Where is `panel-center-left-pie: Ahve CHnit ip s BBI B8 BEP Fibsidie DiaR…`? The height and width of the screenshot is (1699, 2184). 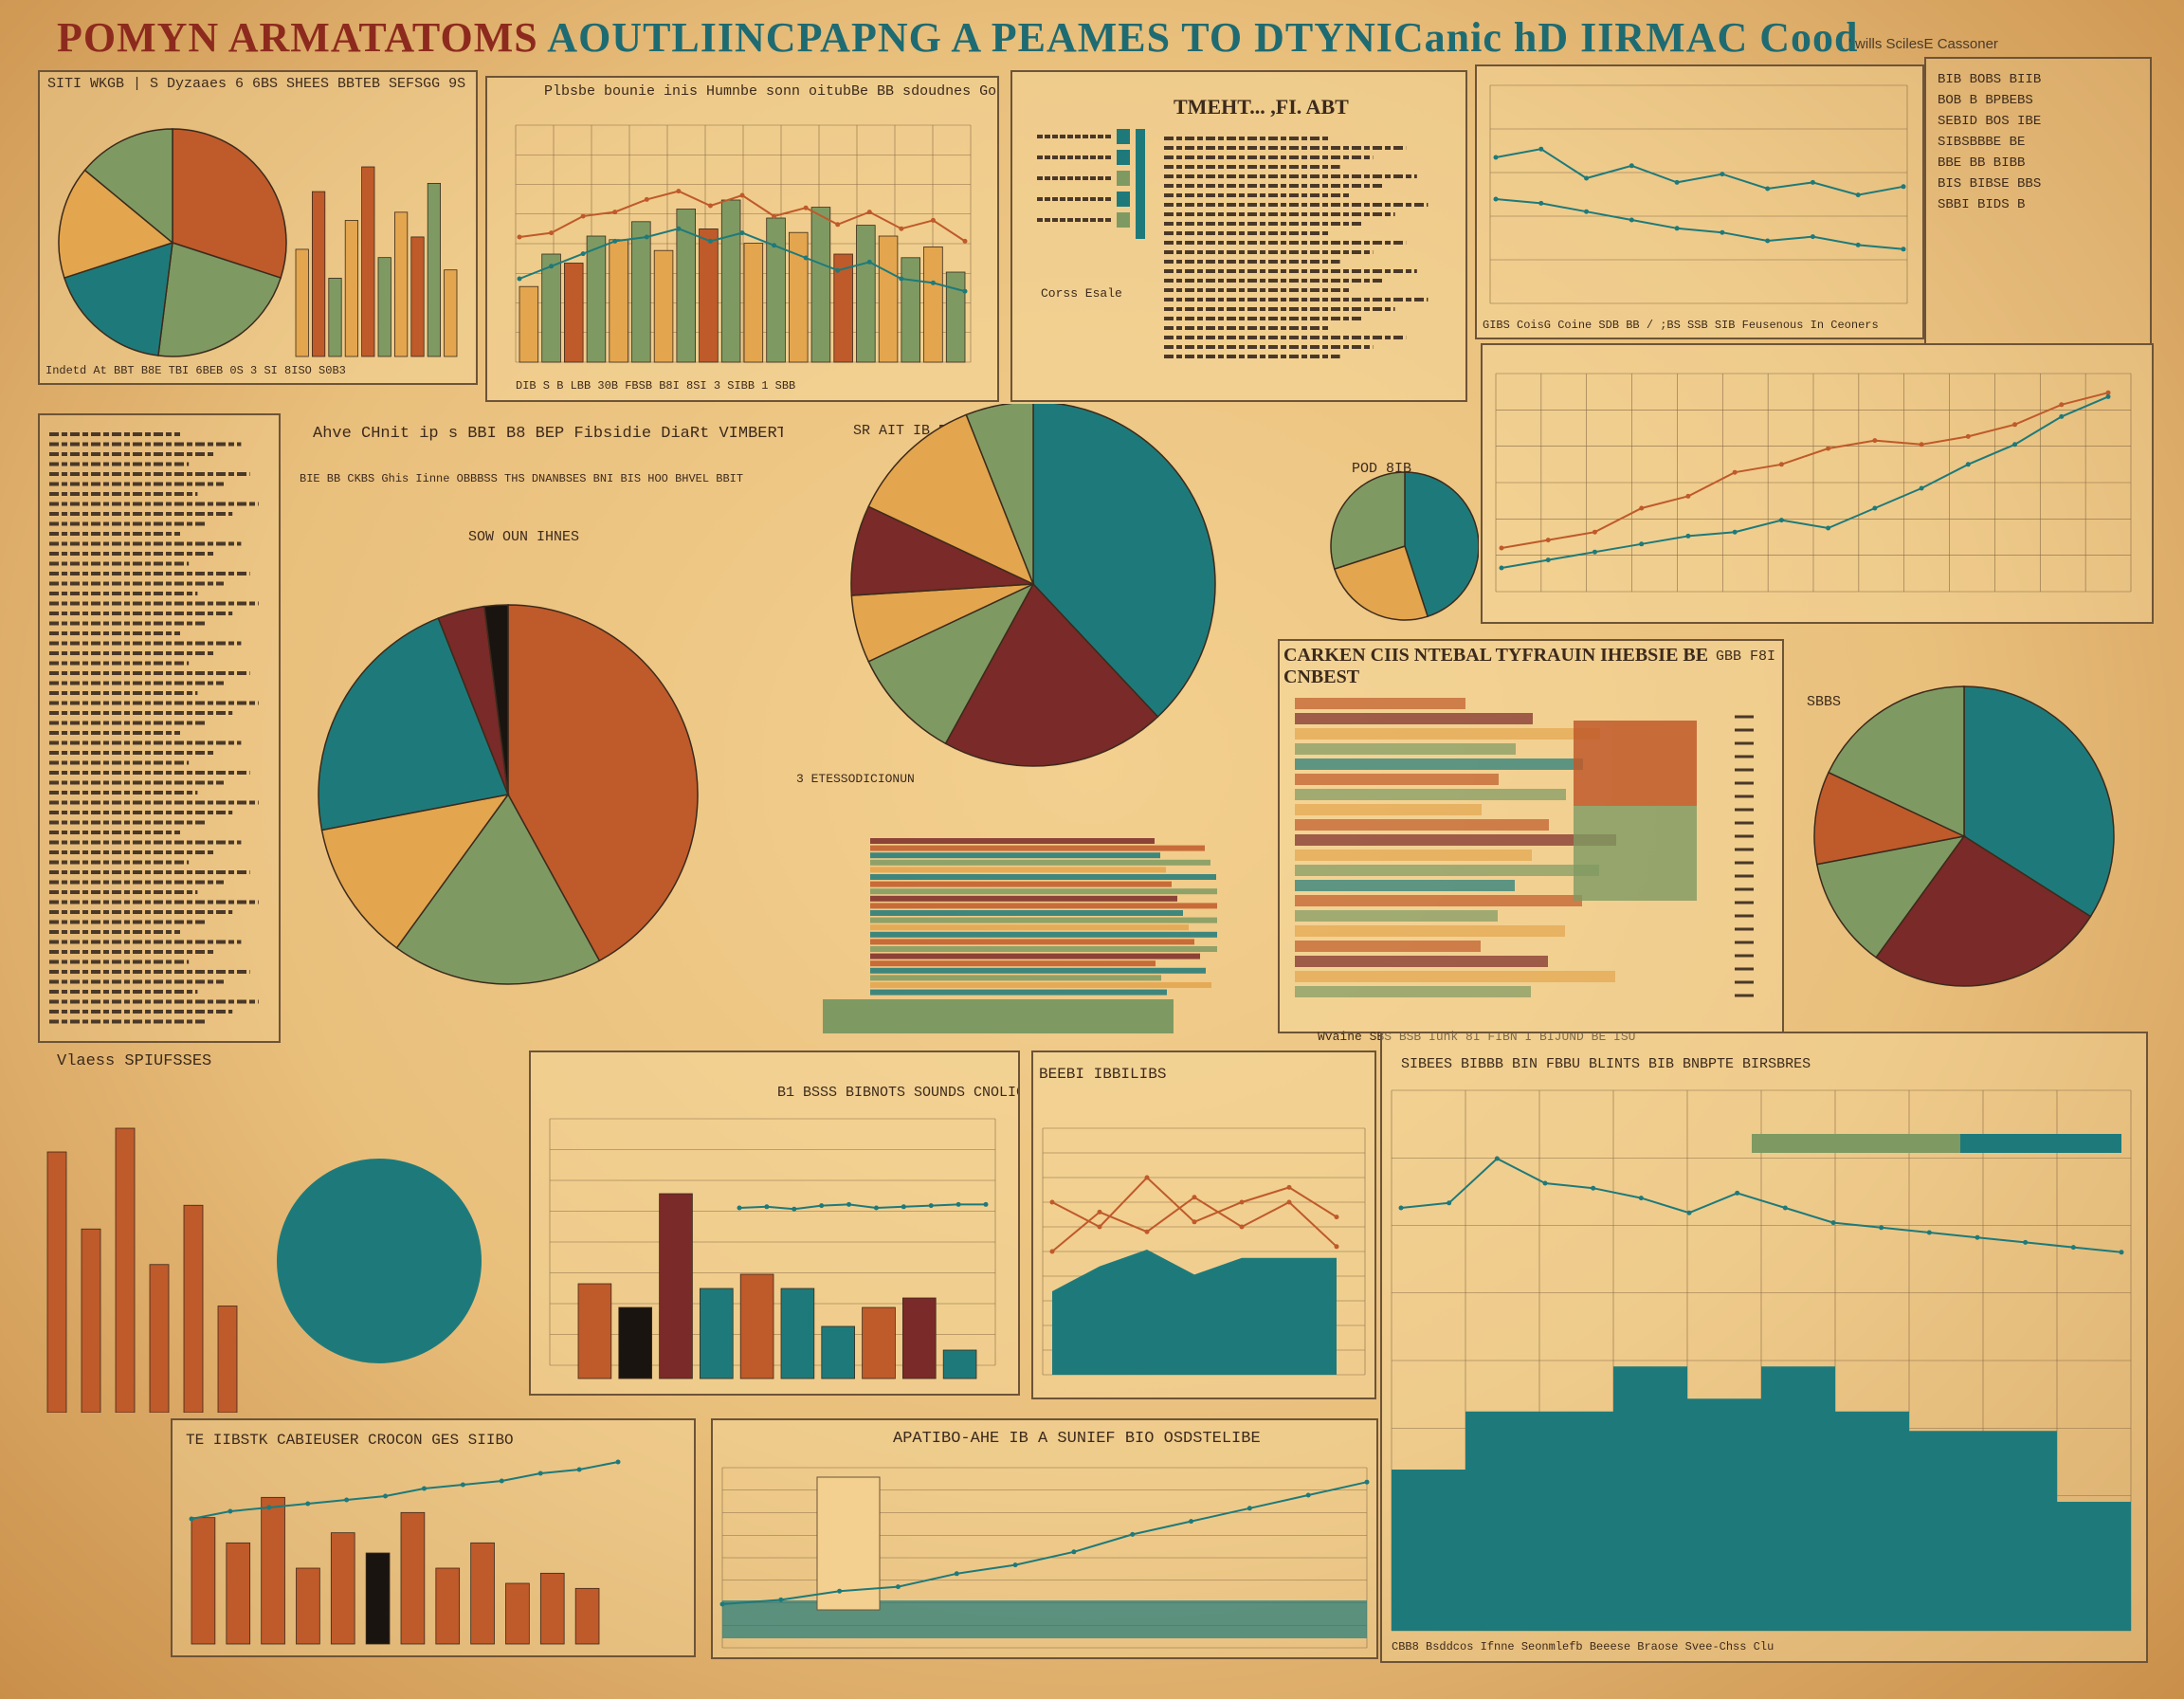
panel-center-left-pie: Ahve CHnit ip s BBI B8 BEP Fibsidie DiaR… is located at coordinates (536, 728).